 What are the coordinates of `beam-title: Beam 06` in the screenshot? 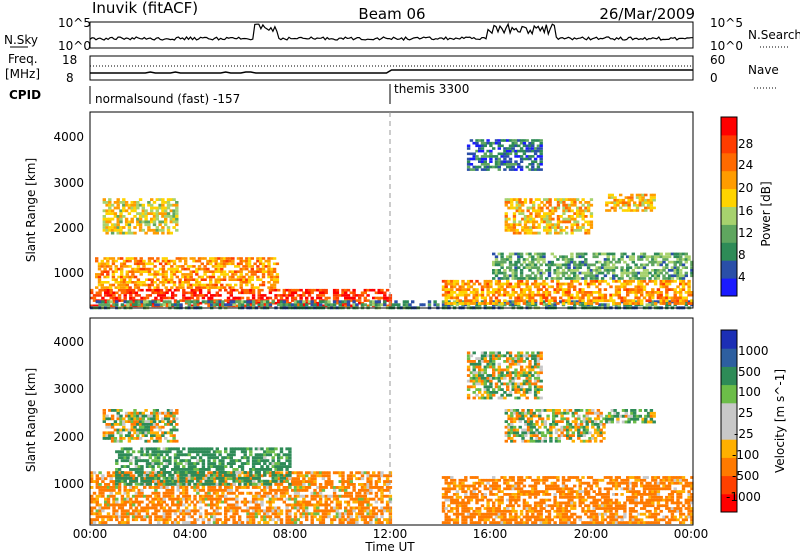 It's located at (391, 14).